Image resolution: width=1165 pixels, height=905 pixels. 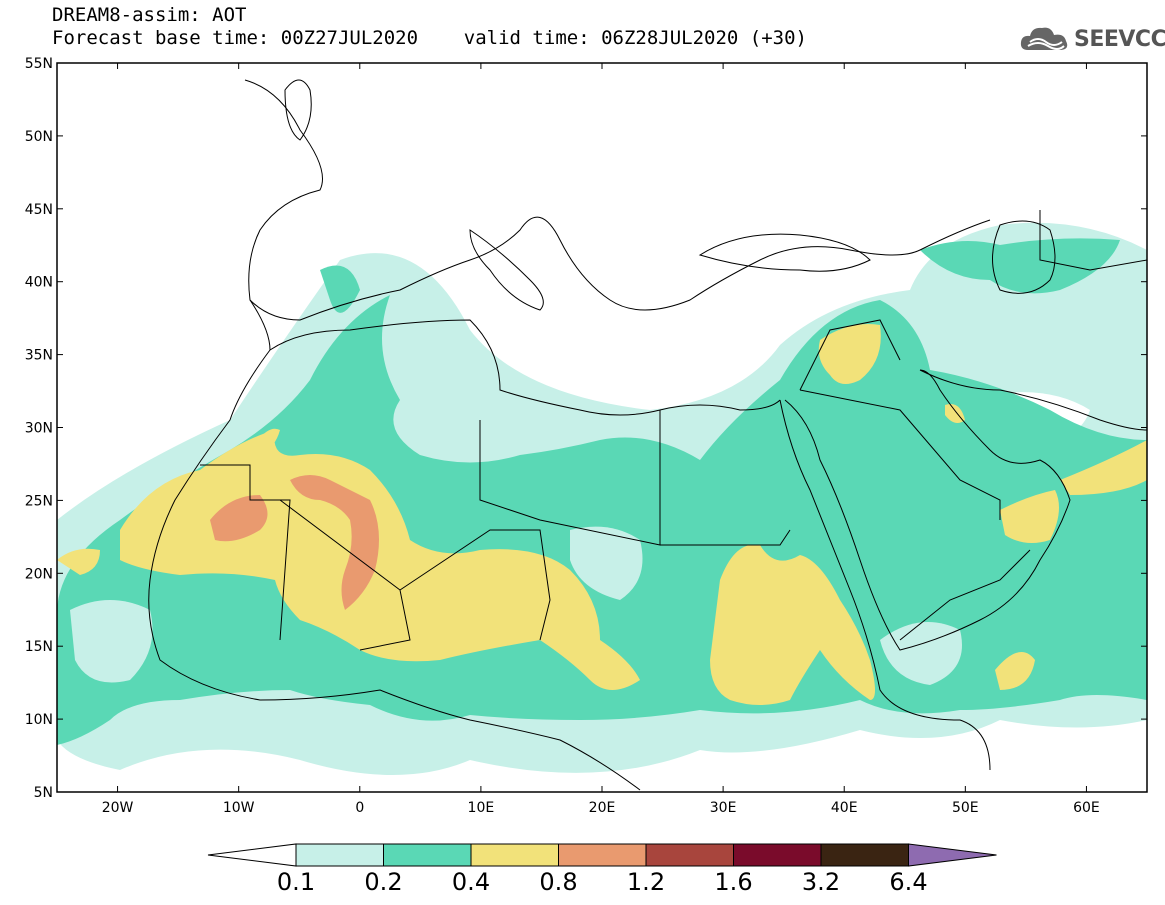 I want to click on colorbar, so click(x=602, y=855).